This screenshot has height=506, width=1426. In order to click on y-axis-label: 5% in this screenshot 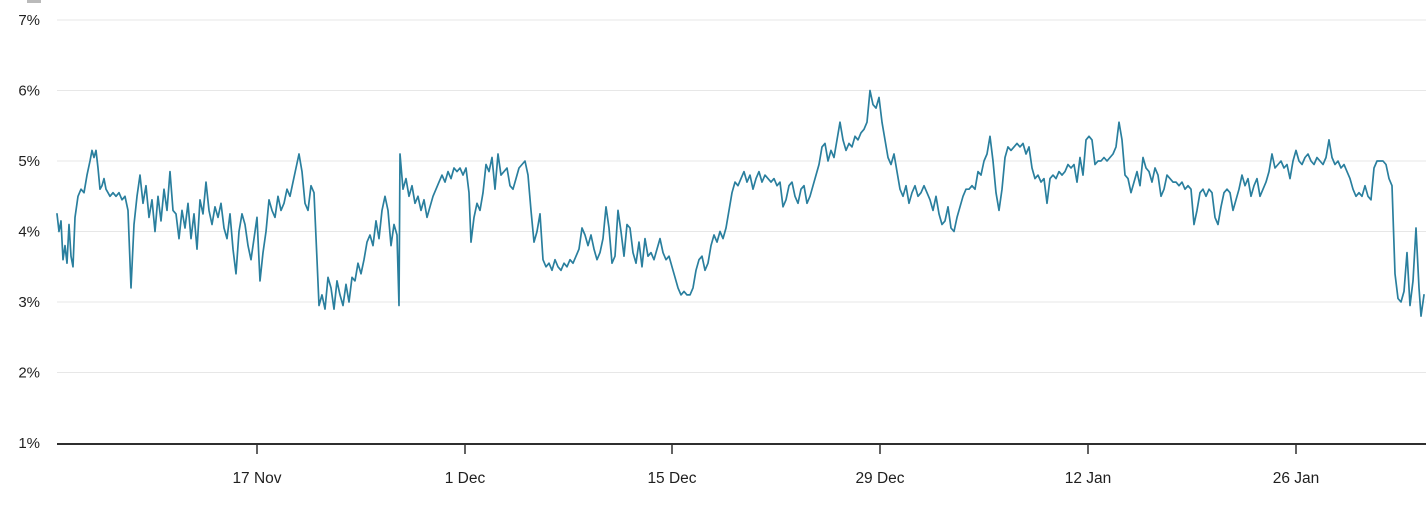, I will do `click(29, 161)`.